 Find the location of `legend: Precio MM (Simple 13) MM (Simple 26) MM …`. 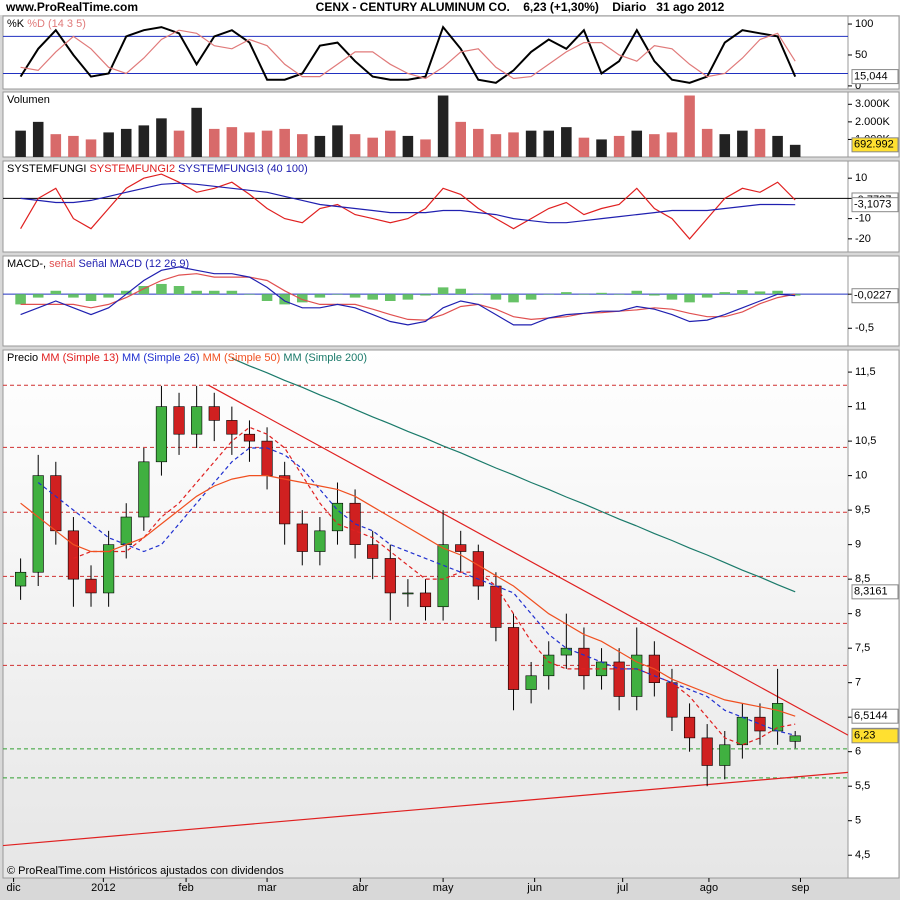

legend: Precio MM (Simple 13) MM (Simple 26) MM … is located at coordinates (187, 358).